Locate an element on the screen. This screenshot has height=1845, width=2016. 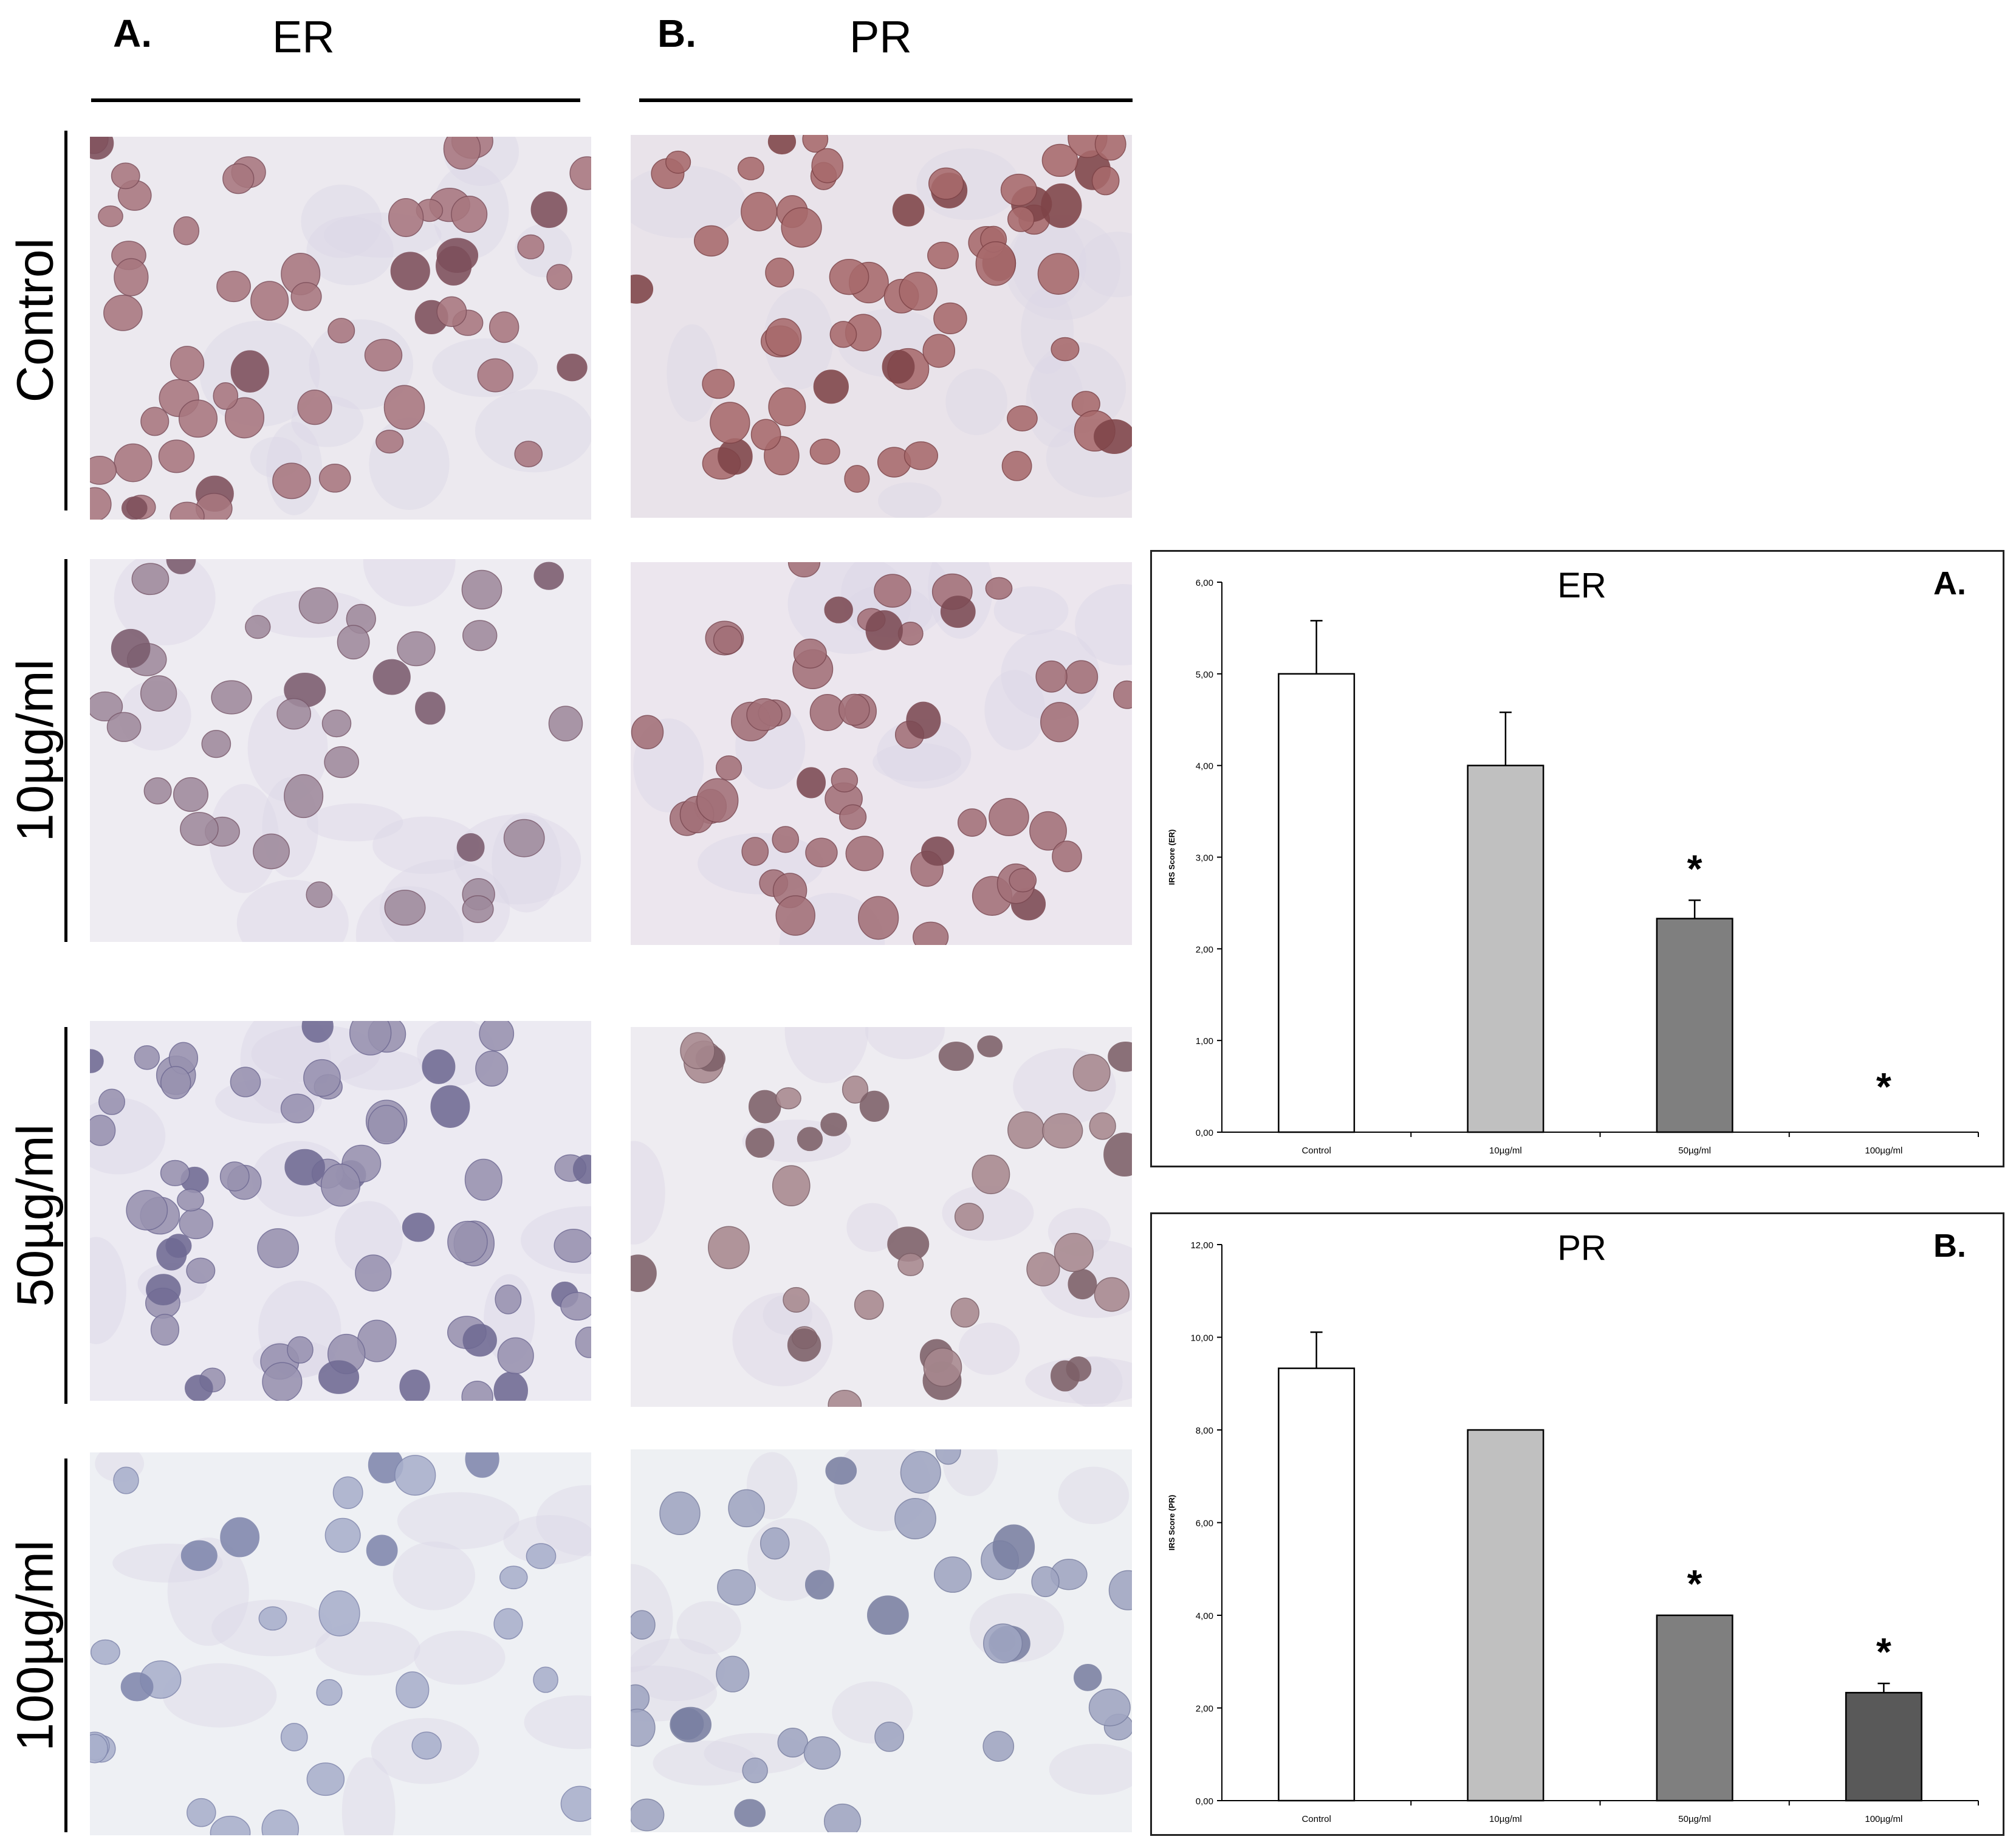
chart-title: PR is located at coordinates (1581, 1248).